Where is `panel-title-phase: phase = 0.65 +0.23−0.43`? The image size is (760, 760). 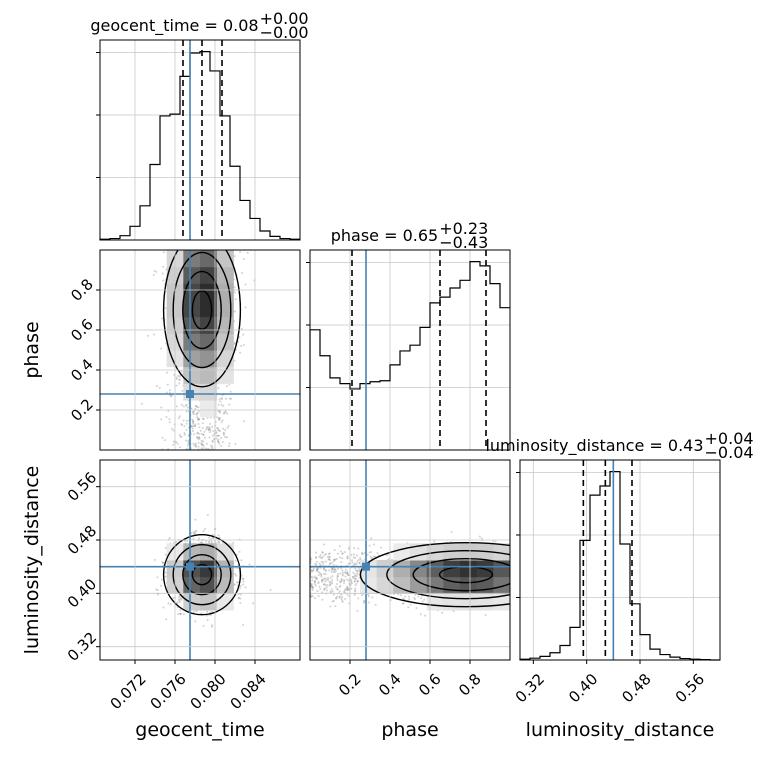 panel-title-phase: phase = 0.65 +0.23−0.43 is located at coordinates (410, 235).